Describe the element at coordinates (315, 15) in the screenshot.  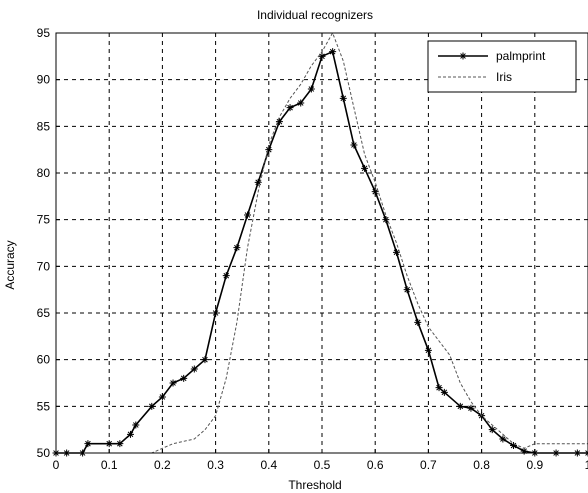
I see `chart-title: Individual recognizers` at that location.